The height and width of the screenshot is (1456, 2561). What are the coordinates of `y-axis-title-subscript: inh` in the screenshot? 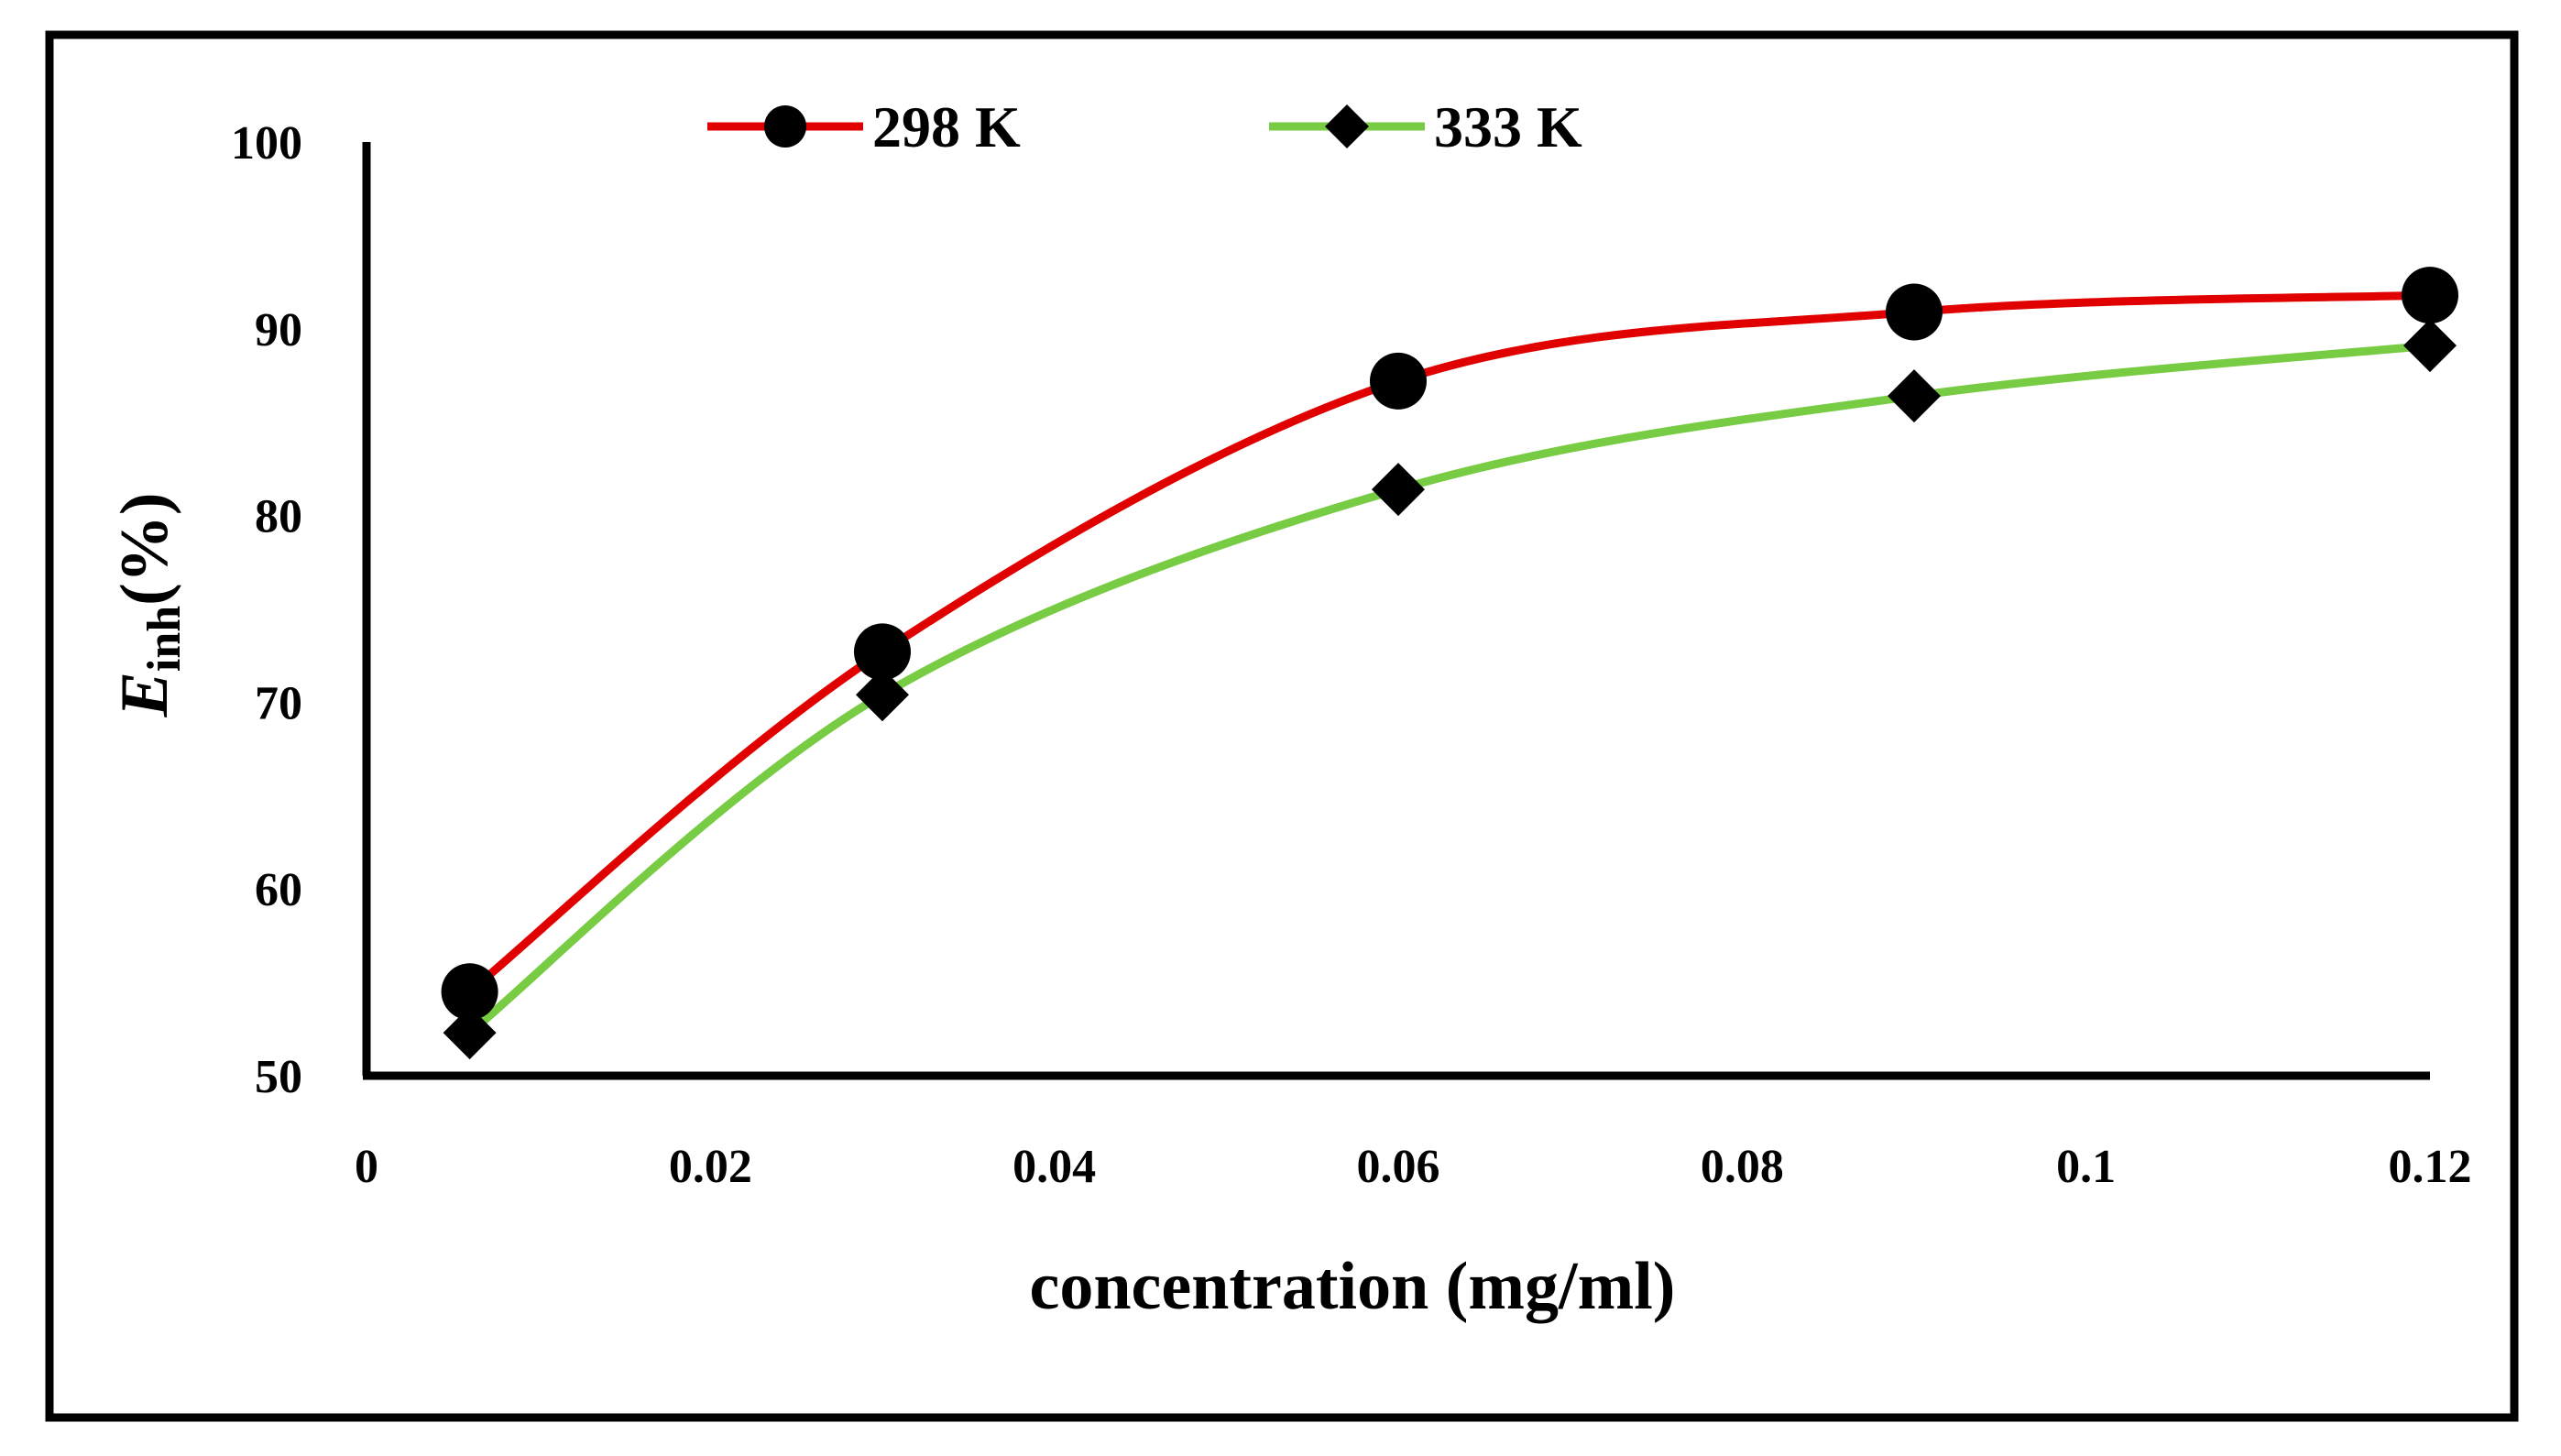 It's located at (165, 639).